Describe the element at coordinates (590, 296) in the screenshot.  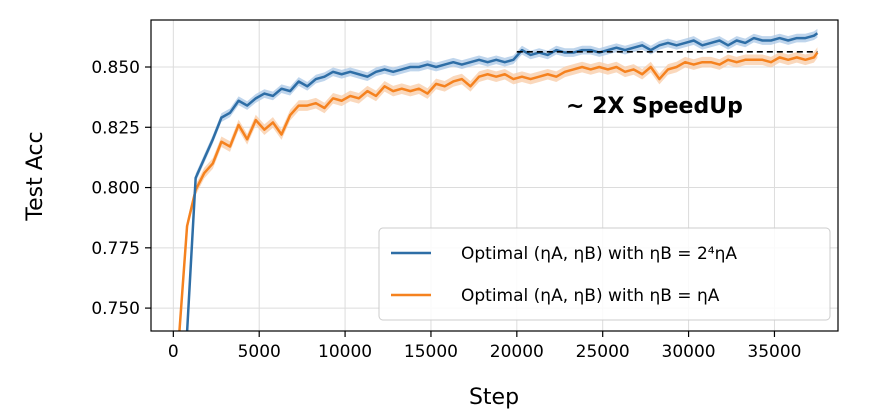
I see `legend-entry-1: Optimal (ηA, ηB) with ηB = ηA` at that location.